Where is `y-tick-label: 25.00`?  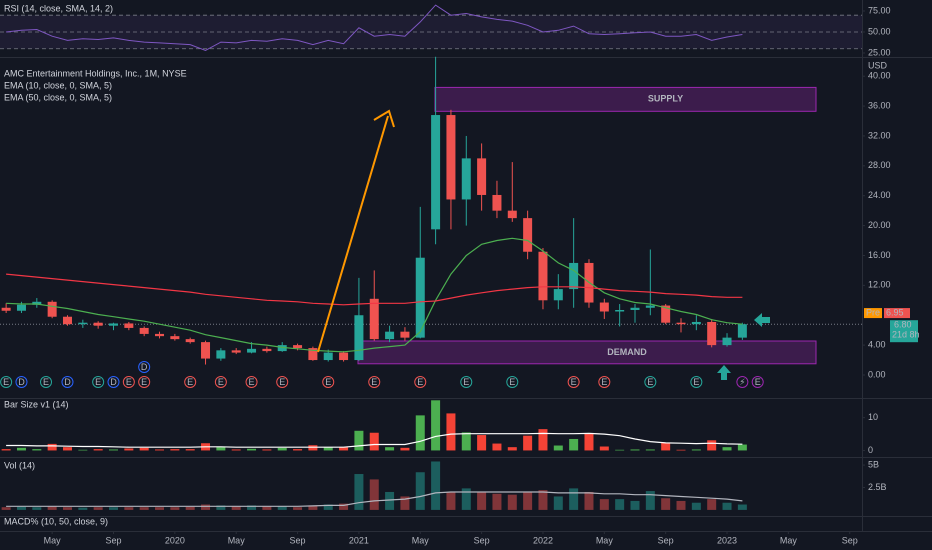 y-tick-label: 25.00 is located at coordinates (879, 52).